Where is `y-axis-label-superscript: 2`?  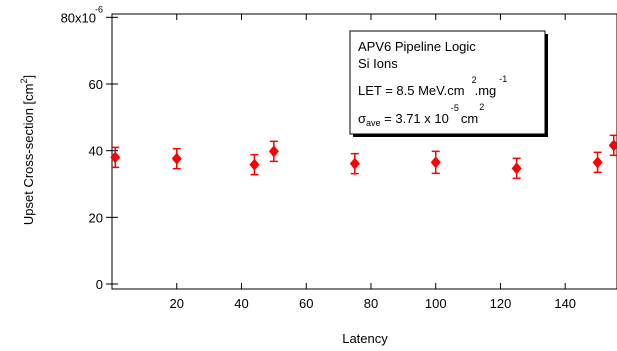 y-axis-label-superscript: 2 is located at coordinates (24, 81).